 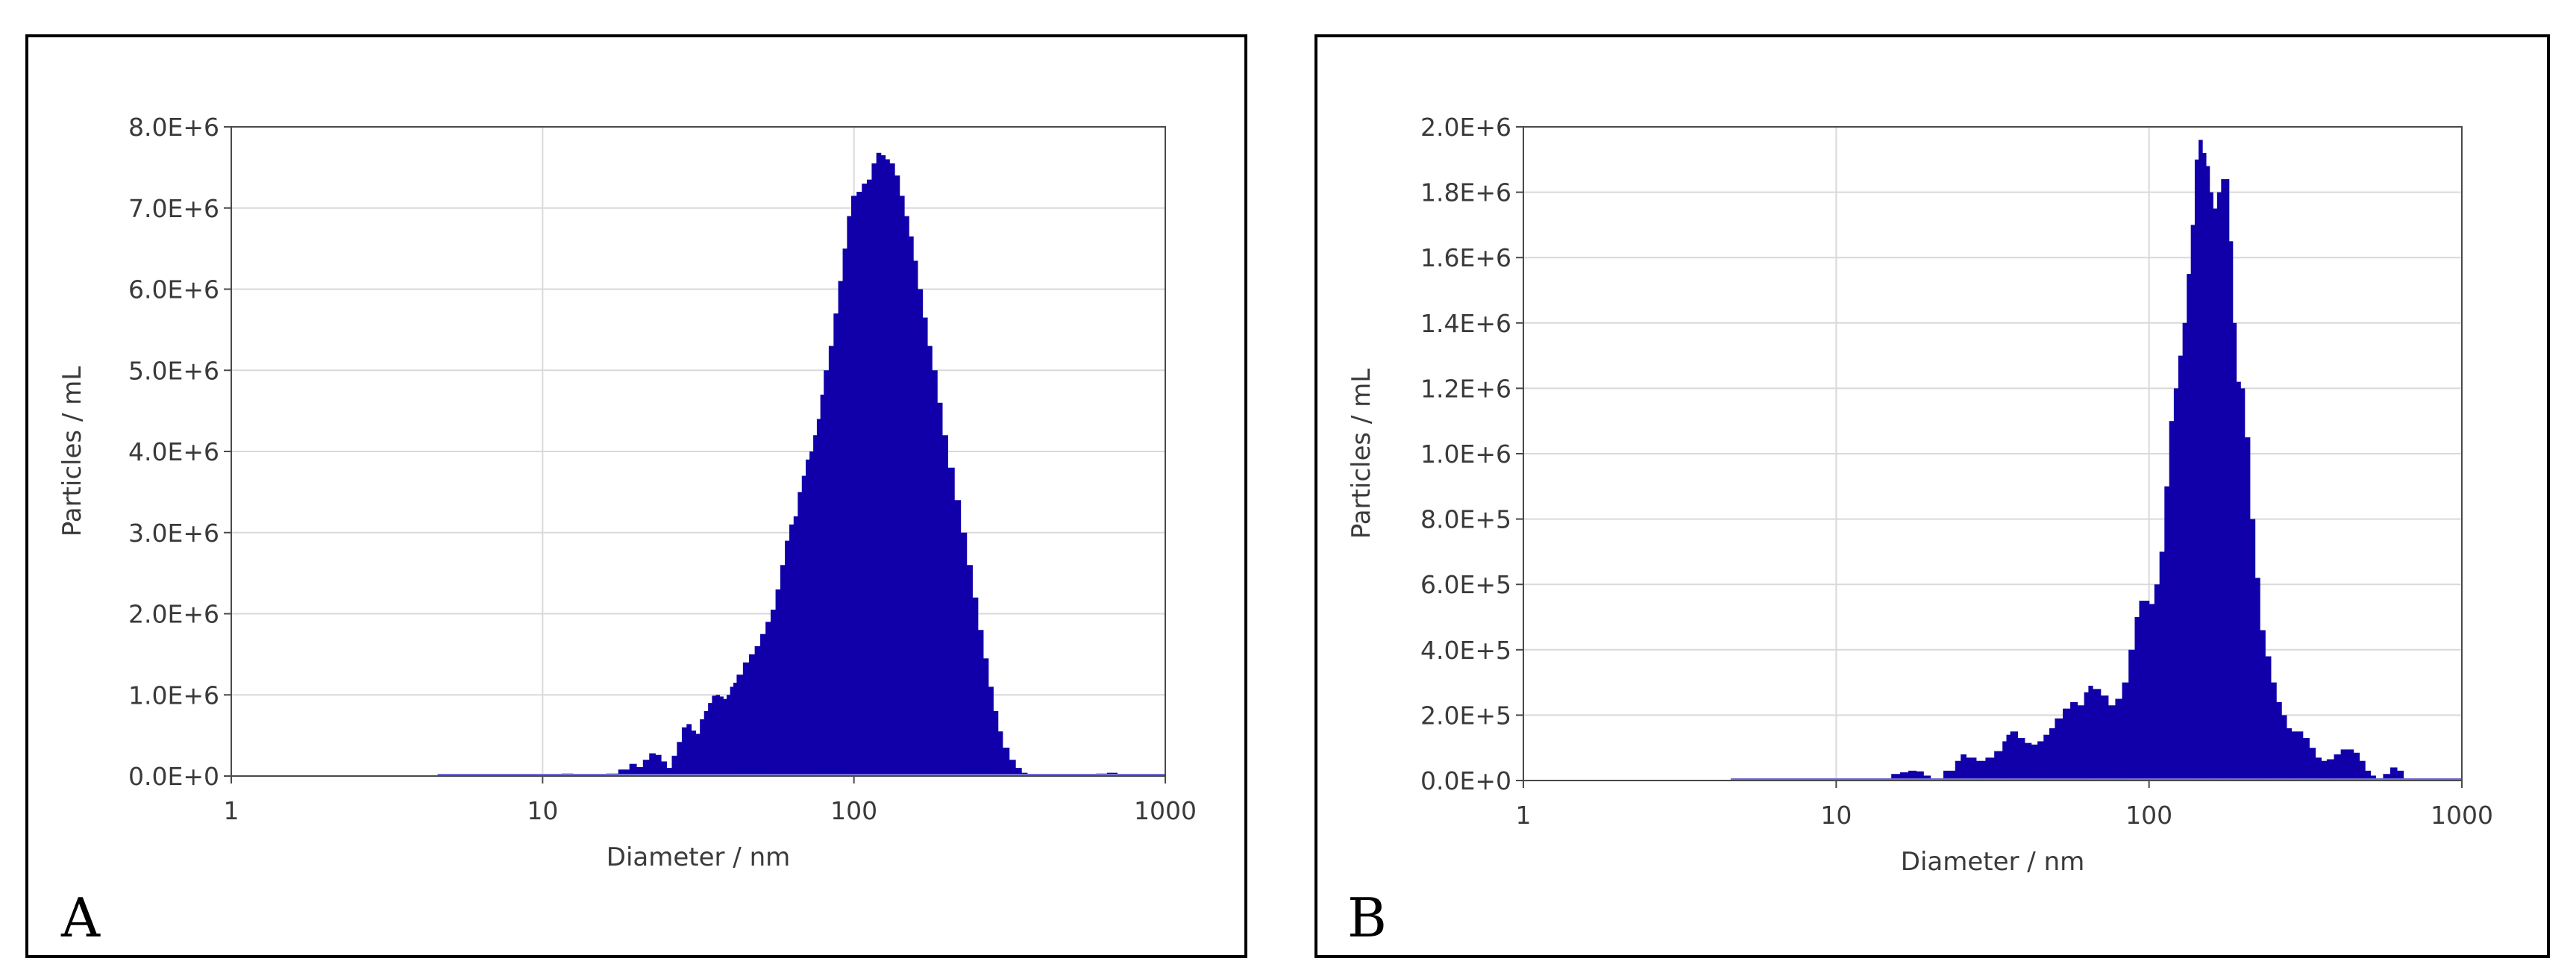 I want to click on chart-b-bars, so click(x=2147, y=460).